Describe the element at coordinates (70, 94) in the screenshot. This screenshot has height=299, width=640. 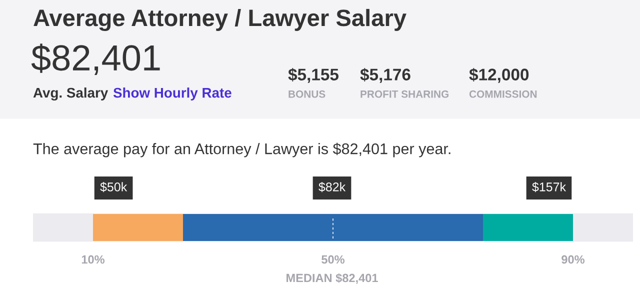
I see `text: Avg. Salary` at that location.